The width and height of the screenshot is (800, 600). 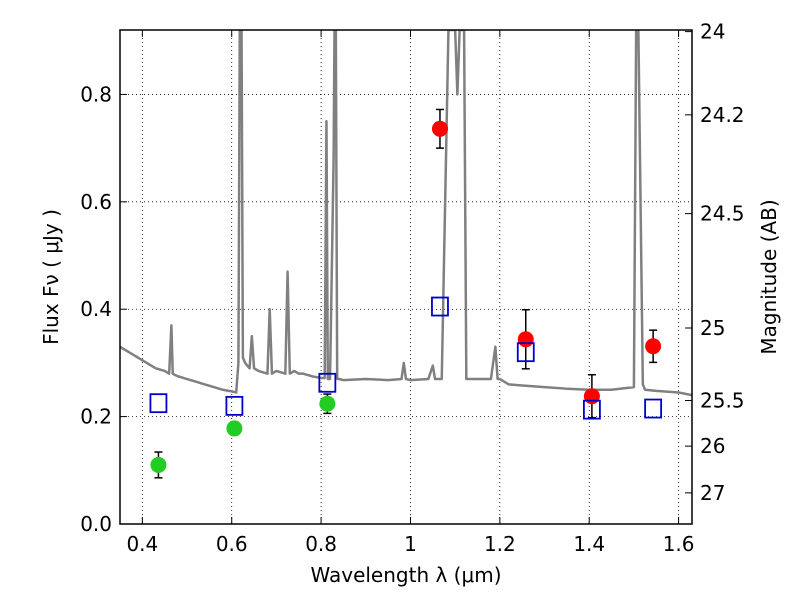 What do you see at coordinates (142, 544) in the screenshot?
I see `x-tick-label: 0.4` at bounding box center [142, 544].